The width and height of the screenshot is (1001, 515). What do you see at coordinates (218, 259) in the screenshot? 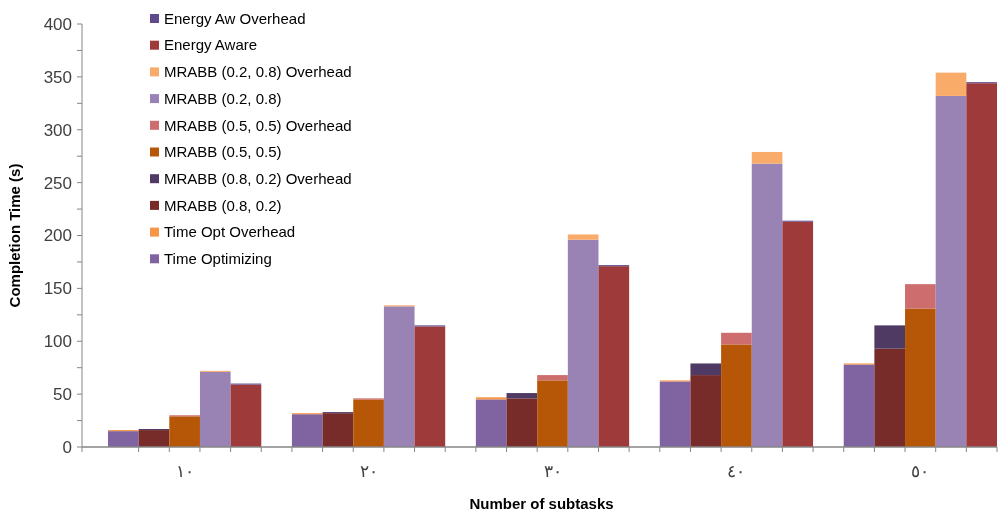
I see `legend-label: Time Optimizing` at bounding box center [218, 259].